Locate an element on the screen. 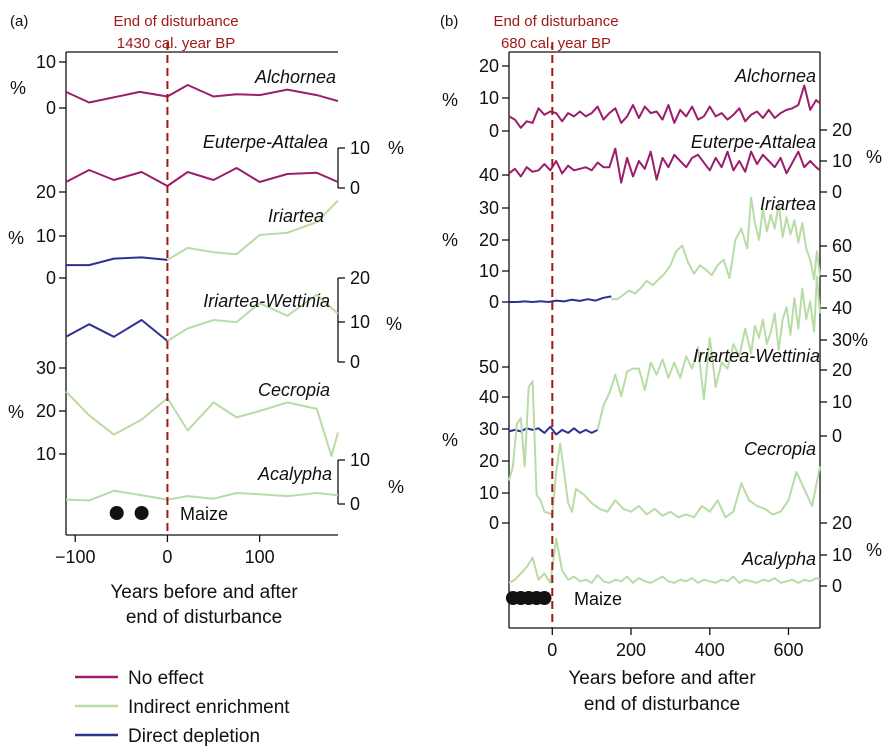  series-acalypha: 10 0% Acalypha is located at coordinates (234, 482).